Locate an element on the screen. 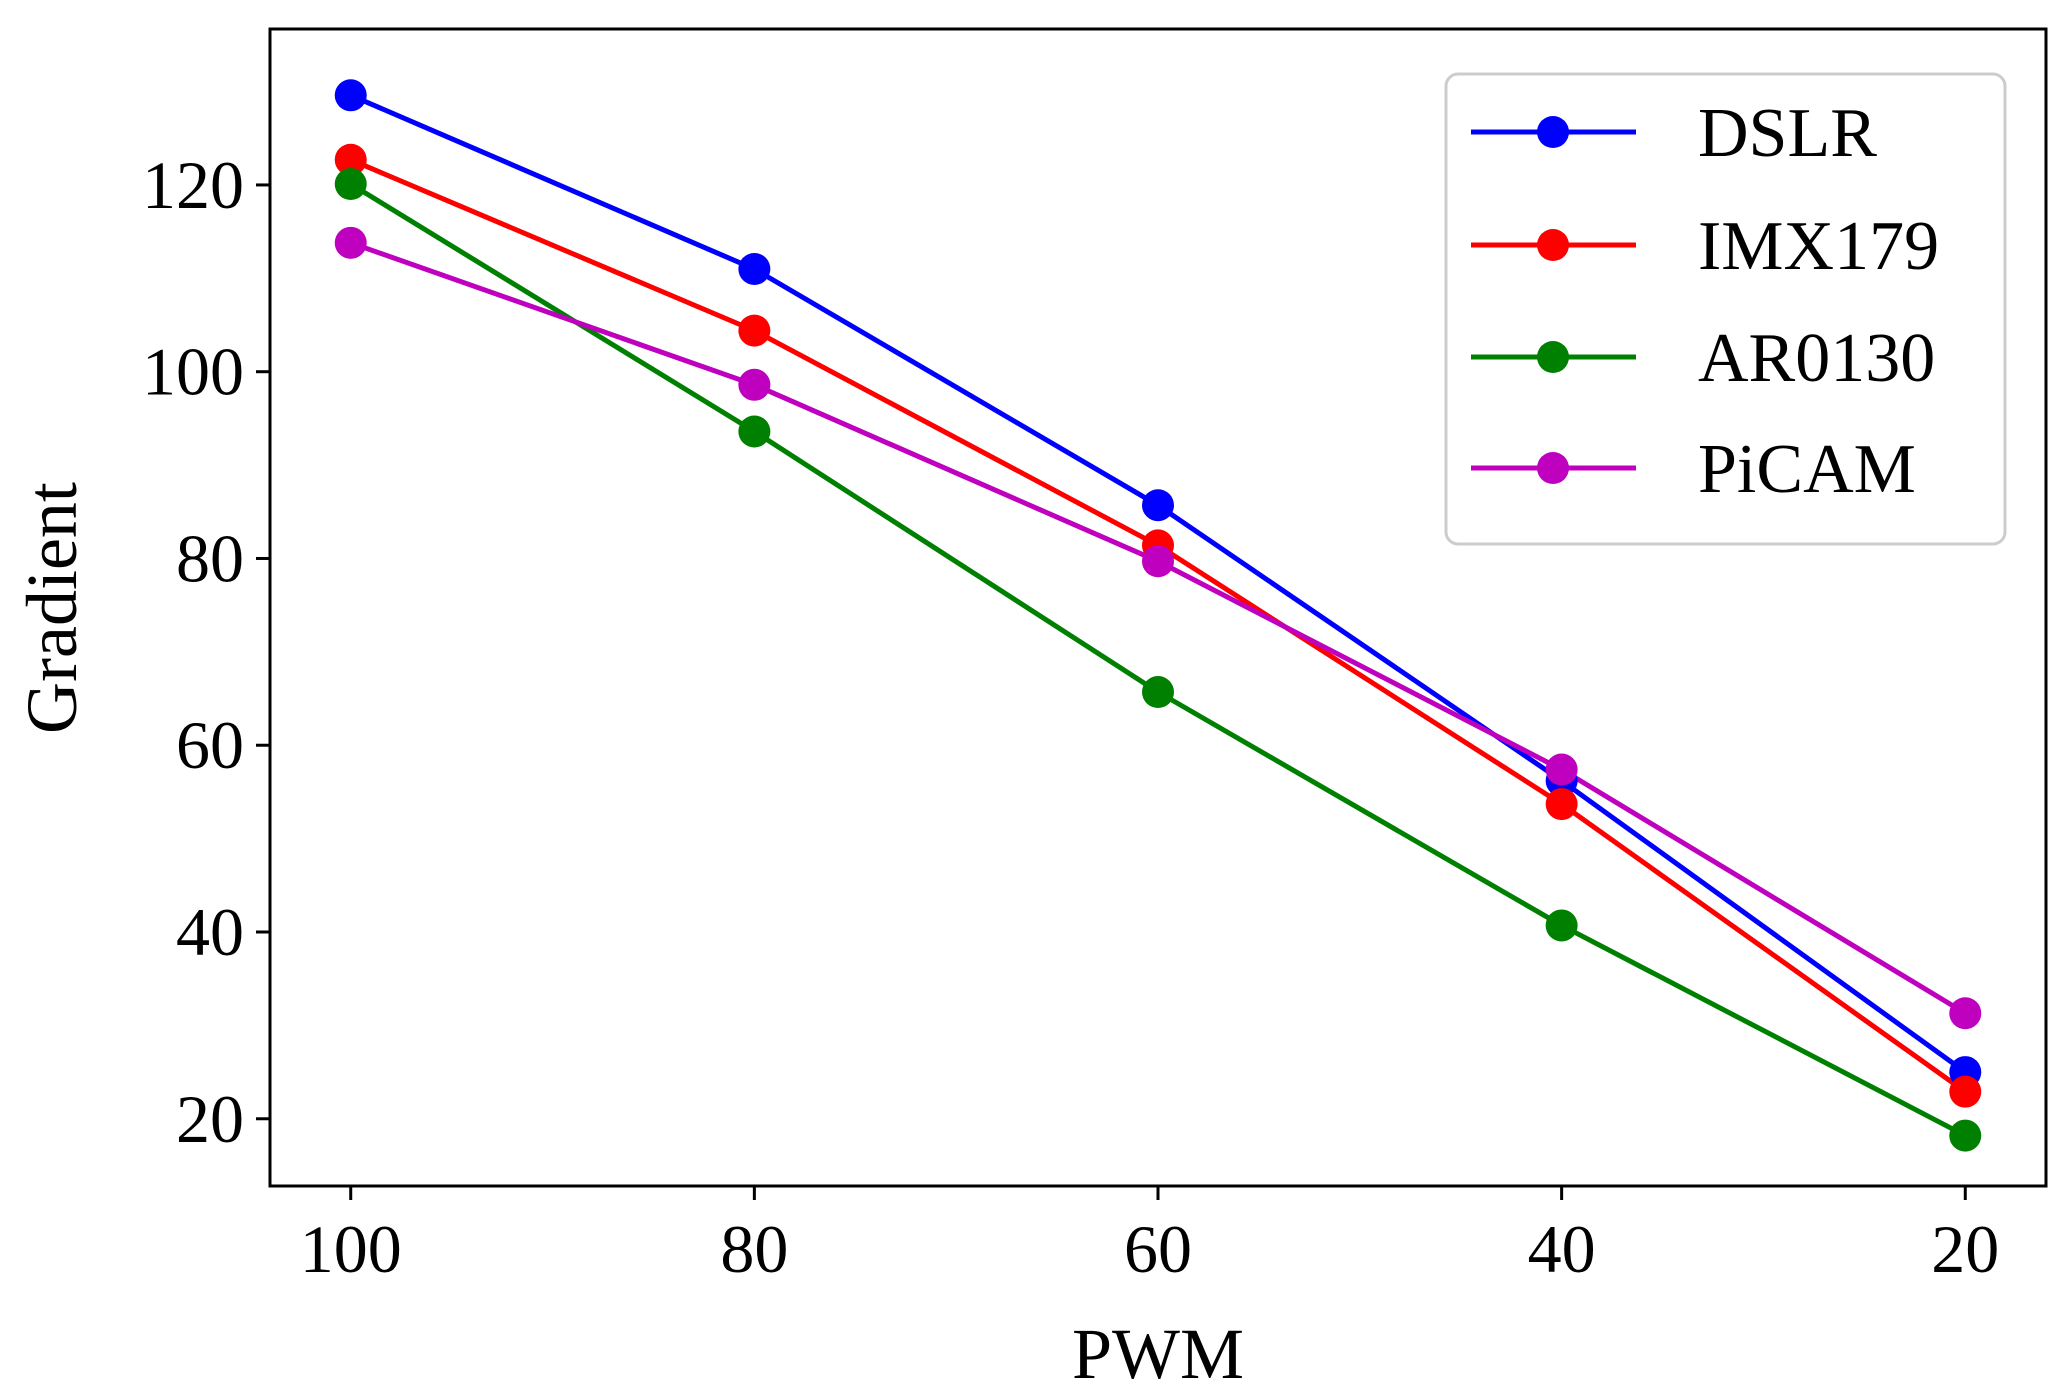  y-tick-label: 120 is located at coordinates (193, 185).